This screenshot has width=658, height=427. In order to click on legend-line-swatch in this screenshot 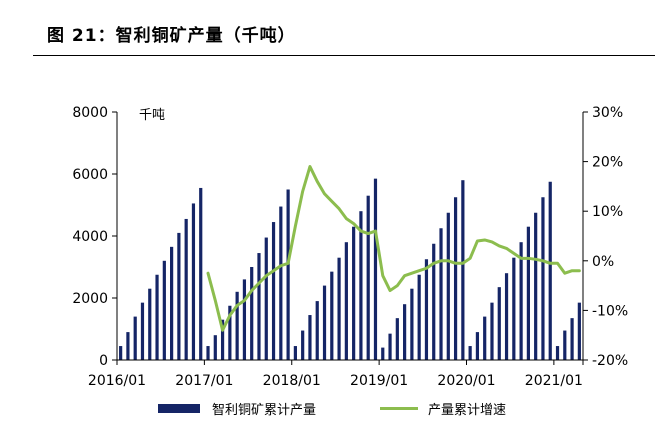, I will do `click(399, 408)`.